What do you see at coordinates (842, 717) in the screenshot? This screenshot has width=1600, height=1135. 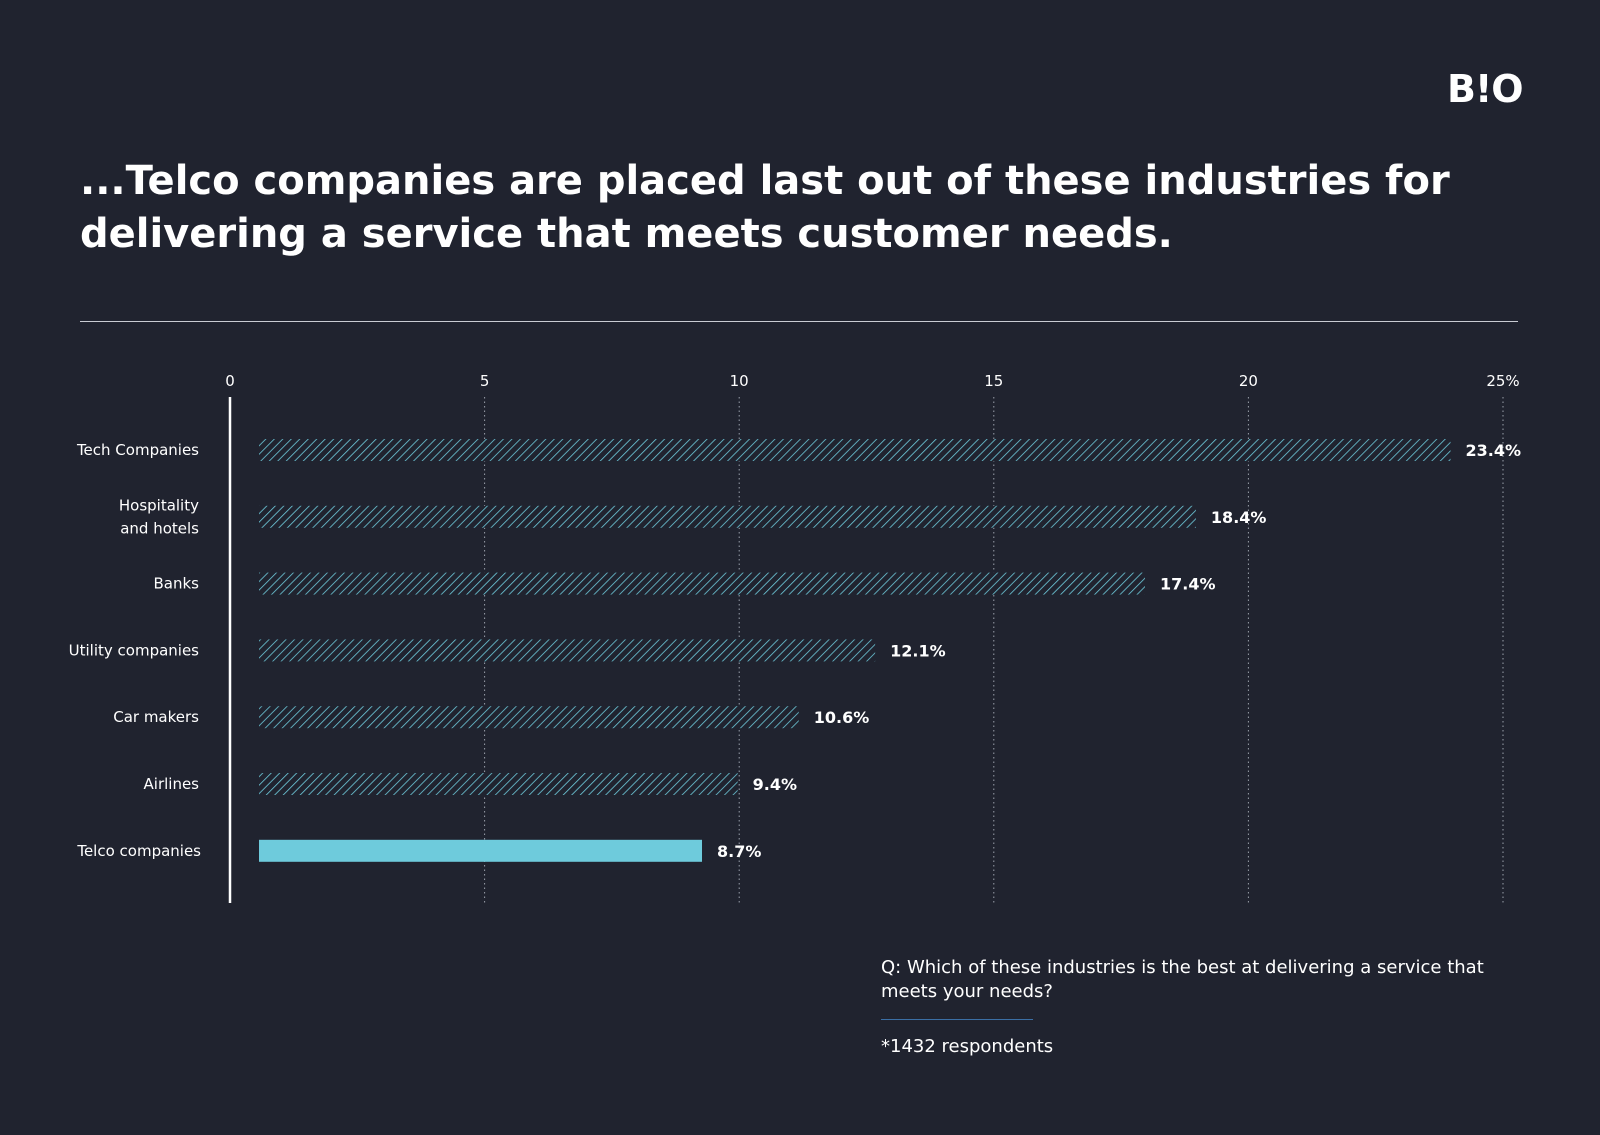 I see `value-label: 10.6%` at bounding box center [842, 717].